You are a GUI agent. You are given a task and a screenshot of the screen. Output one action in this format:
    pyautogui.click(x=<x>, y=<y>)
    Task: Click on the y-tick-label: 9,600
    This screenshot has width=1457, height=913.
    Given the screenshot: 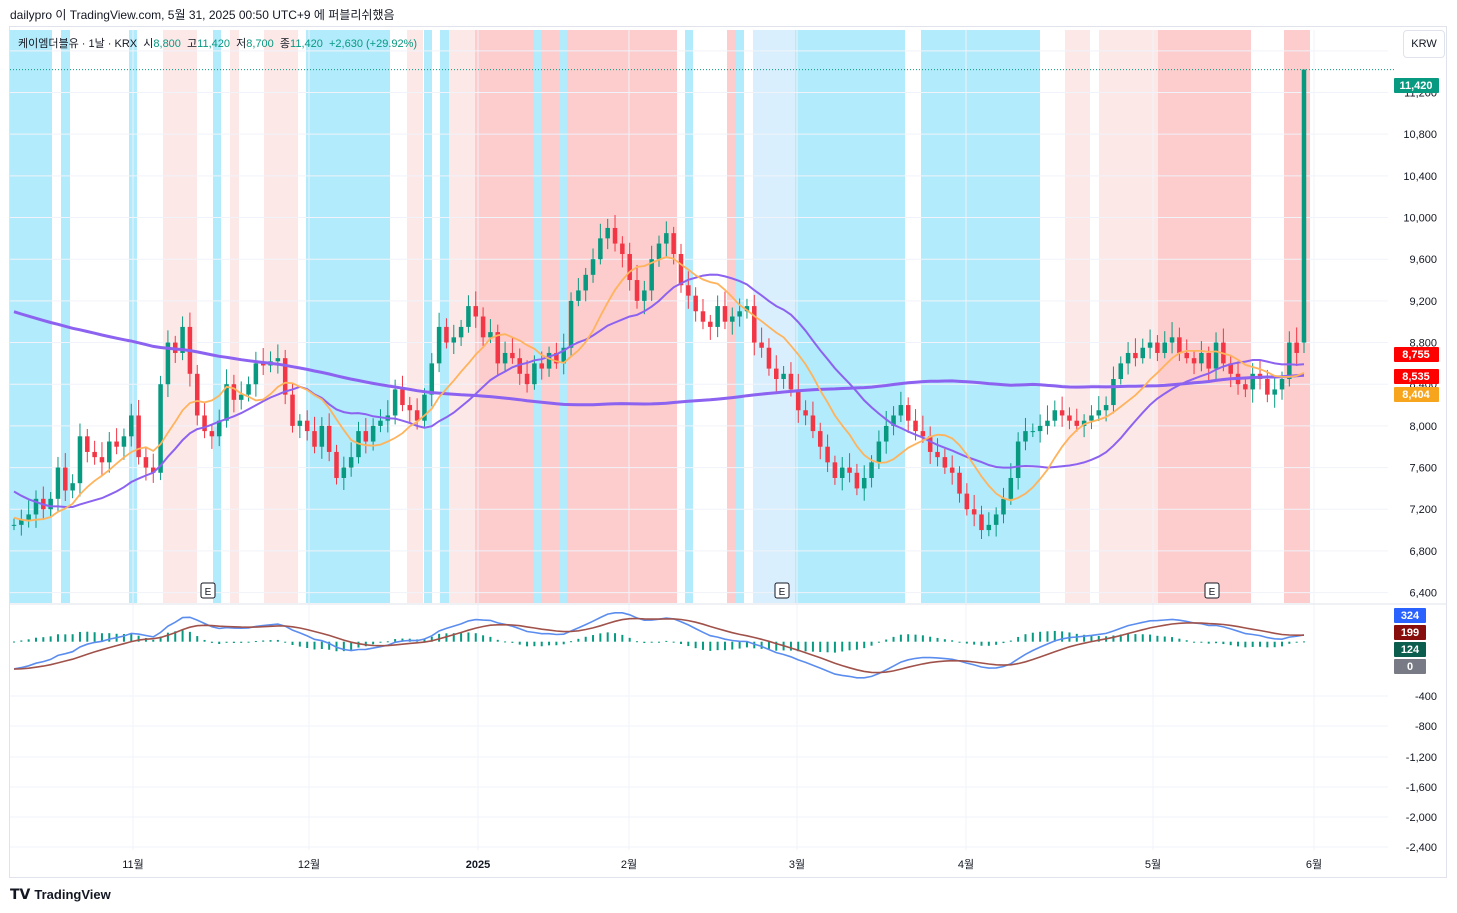 What is the action you would take?
    pyautogui.click(x=1423, y=260)
    